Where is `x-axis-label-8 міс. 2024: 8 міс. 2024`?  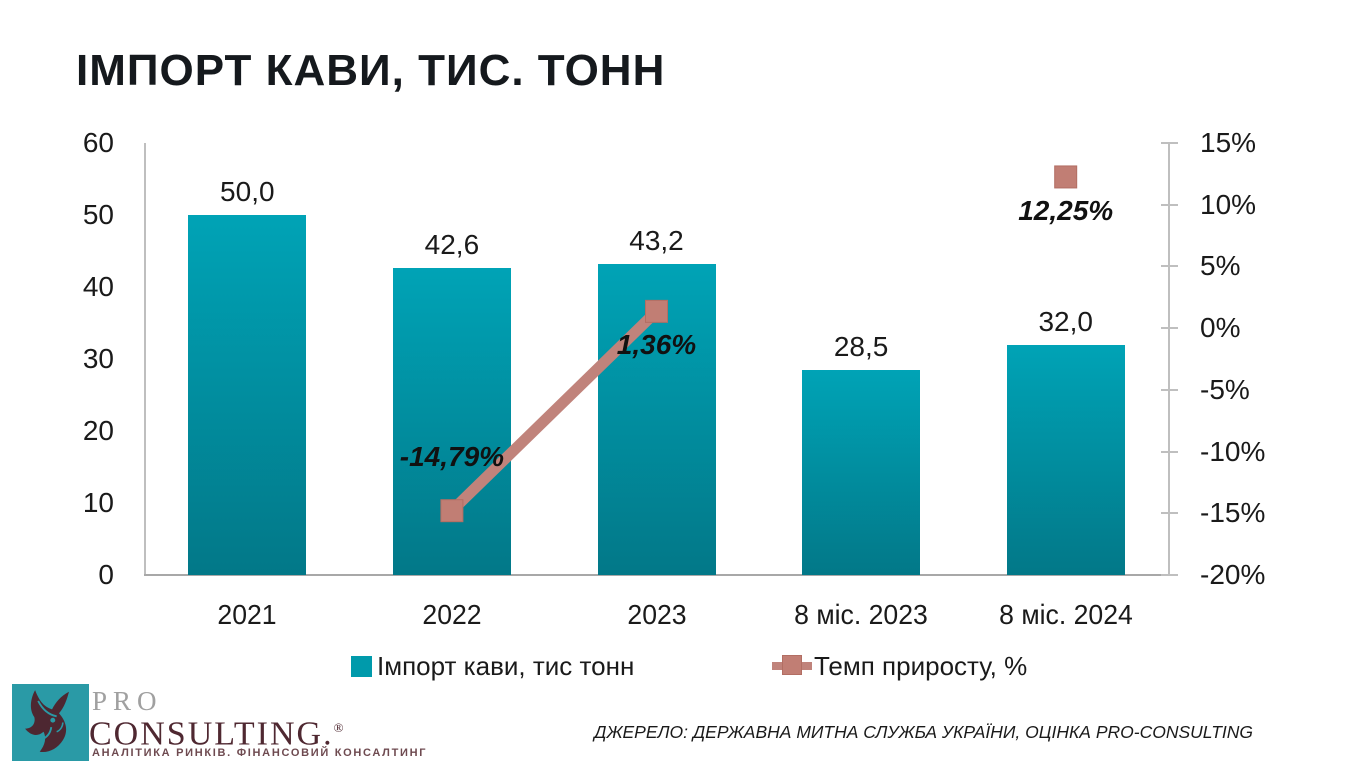
x-axis-label-8 міс. 2024: 8 міс. 2024 is located at coordinates (1065, 614).